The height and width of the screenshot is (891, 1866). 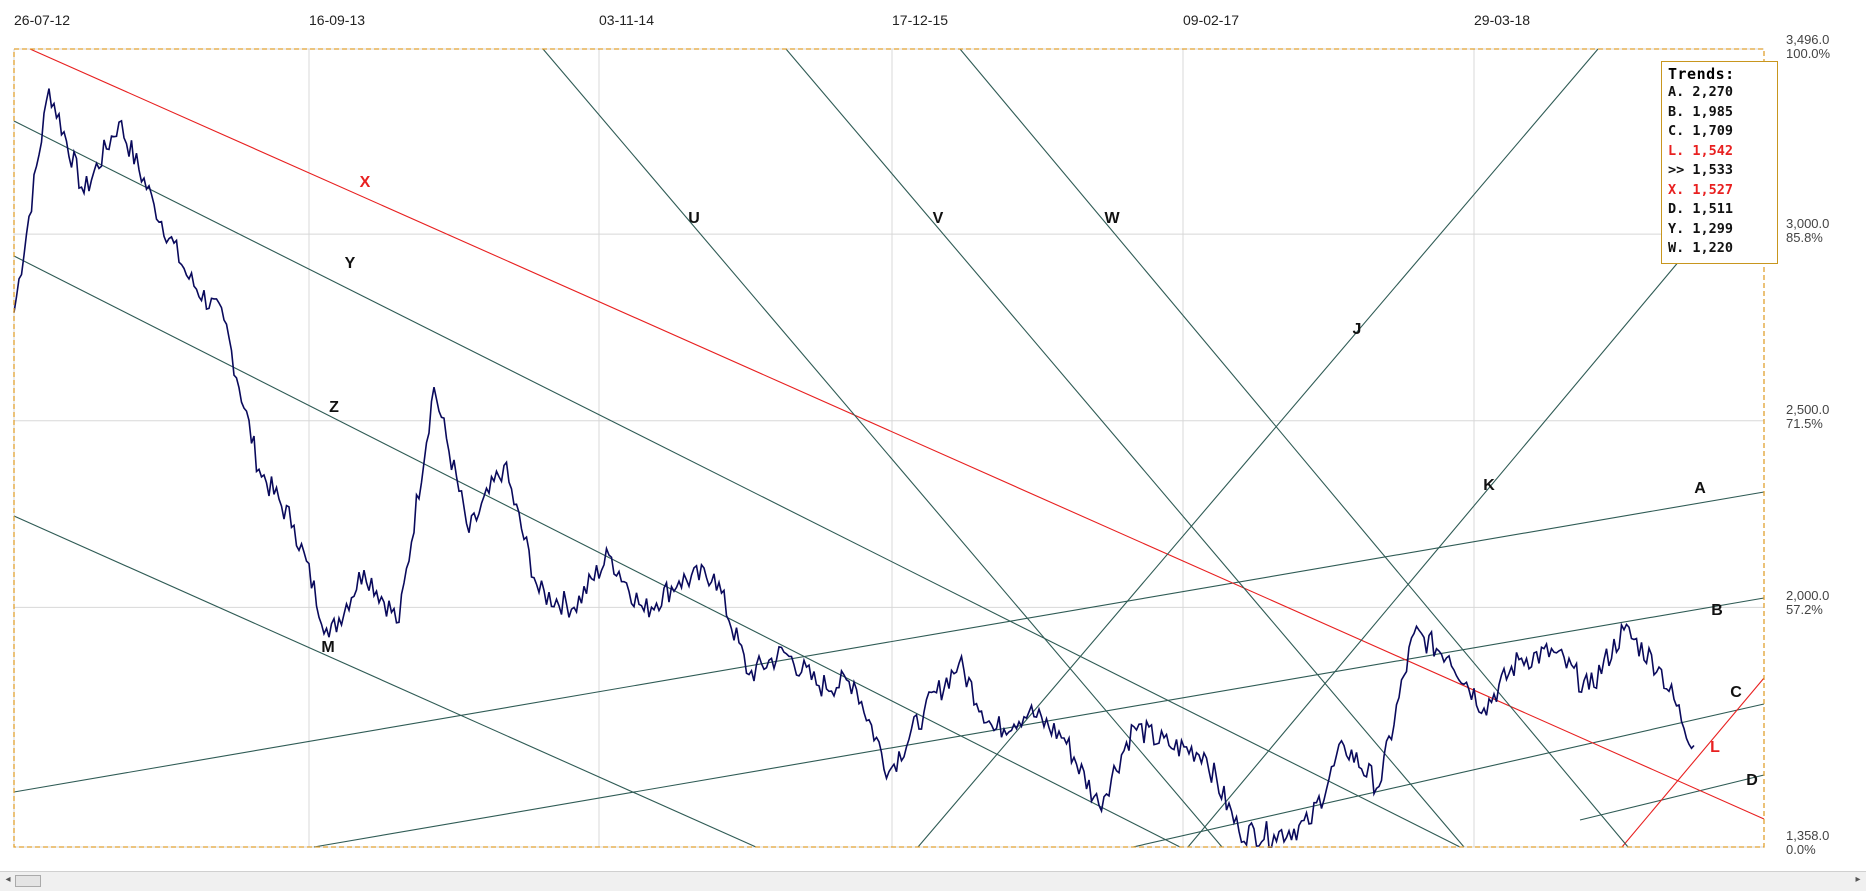 I want to click on horizontal-scrollbar: ◂ ▸, so click(x=933, y=881).